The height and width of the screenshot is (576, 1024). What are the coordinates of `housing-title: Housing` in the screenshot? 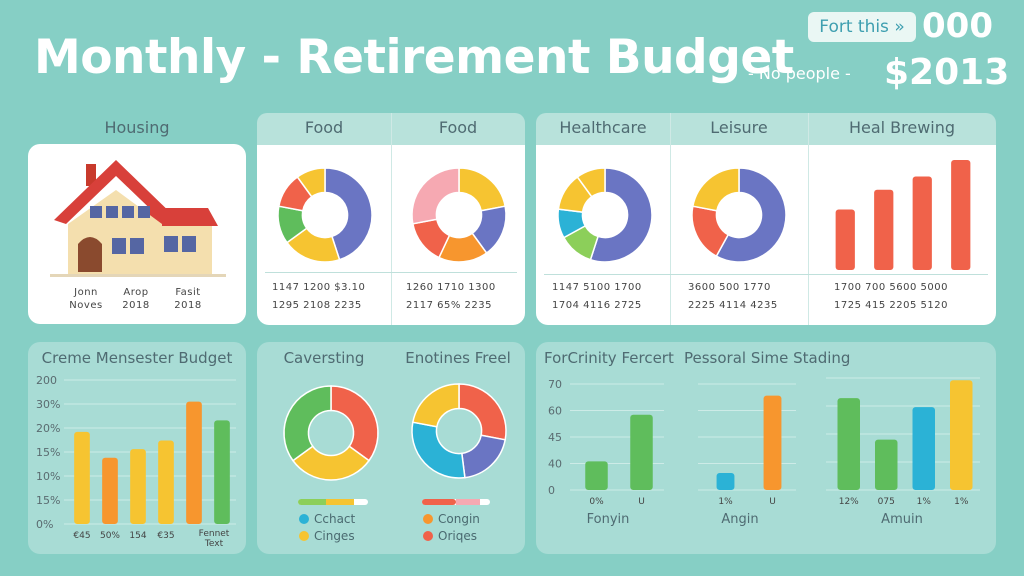 It's located at (137, 127).